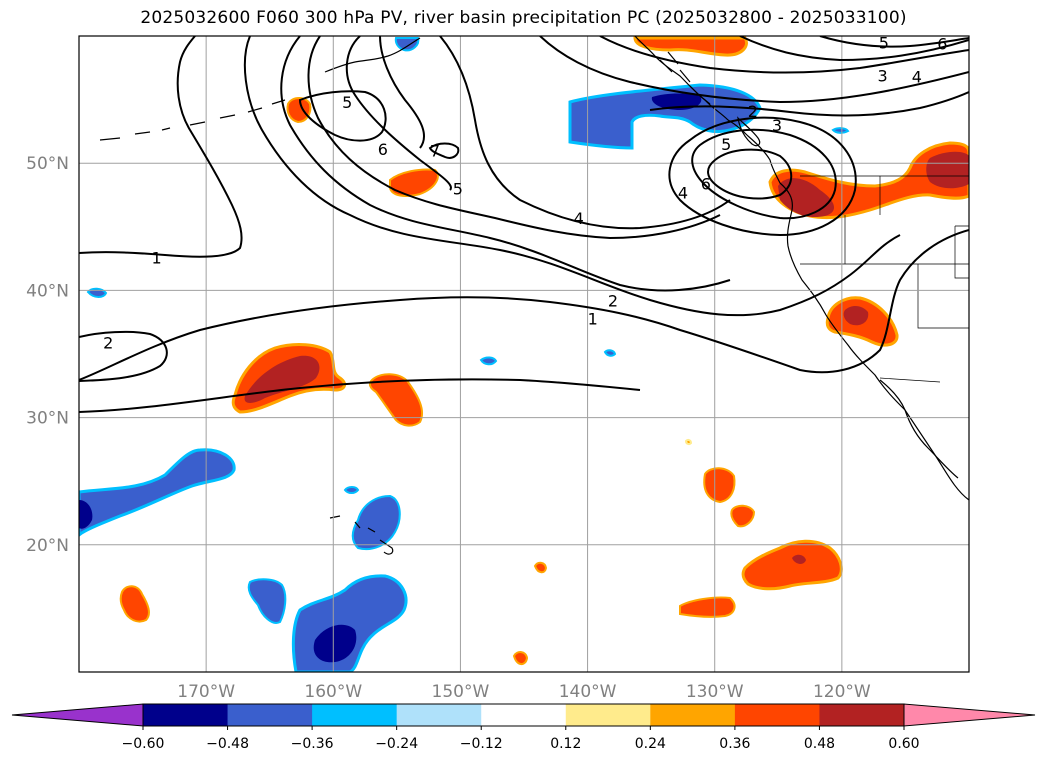  What do you see at coordinates (47, 291) in the screenshot?
I see `lat-tick-label: 40°N` at bounding box center [47, 291].